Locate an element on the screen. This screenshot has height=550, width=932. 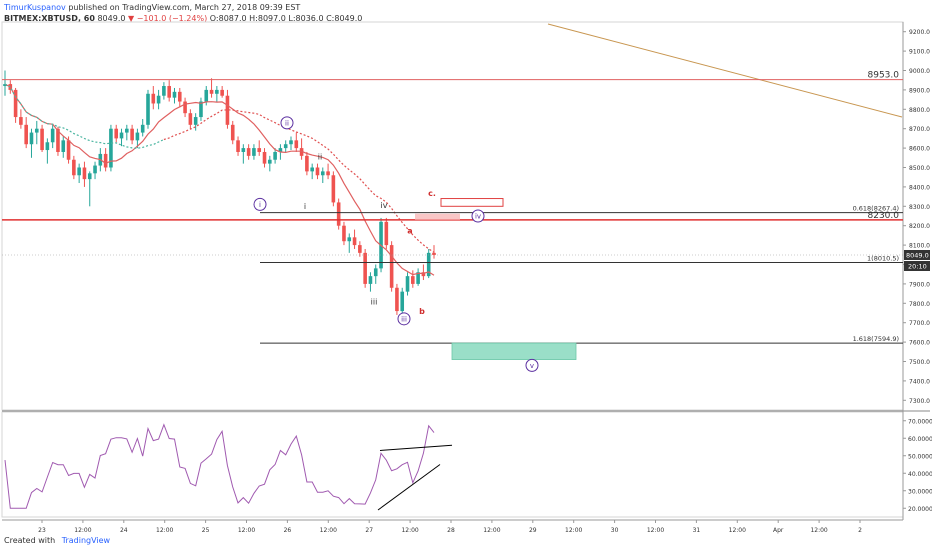
wave-label-a: a is located at coordinates (409, 230).